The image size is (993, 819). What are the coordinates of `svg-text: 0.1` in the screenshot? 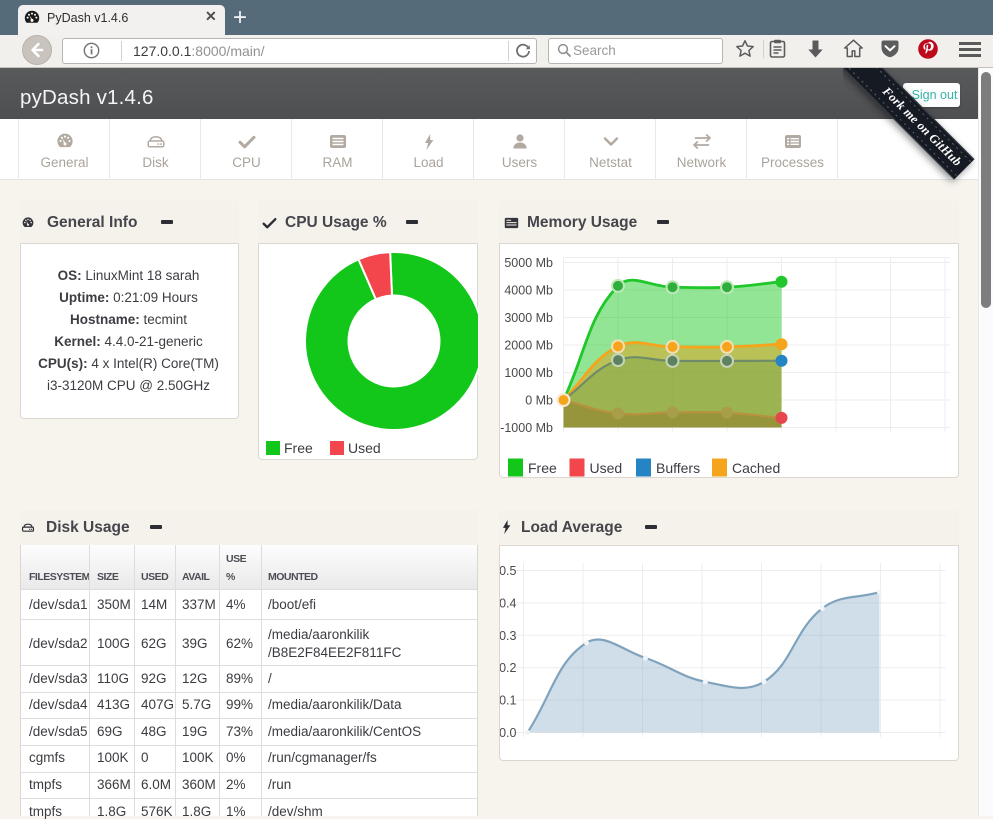 It's located at (508, 701).